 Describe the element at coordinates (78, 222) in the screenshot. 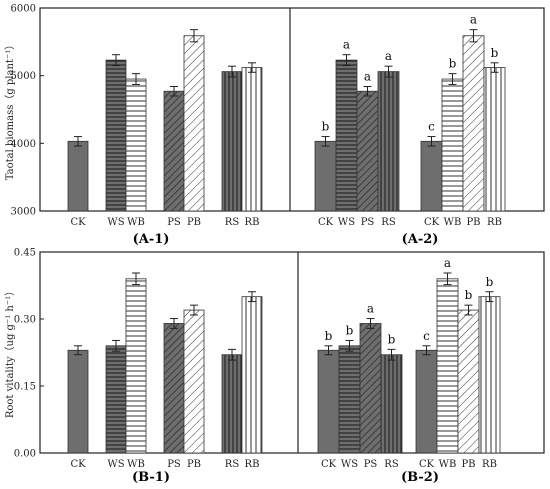

I see `a-1-category-label: CK` at that location.